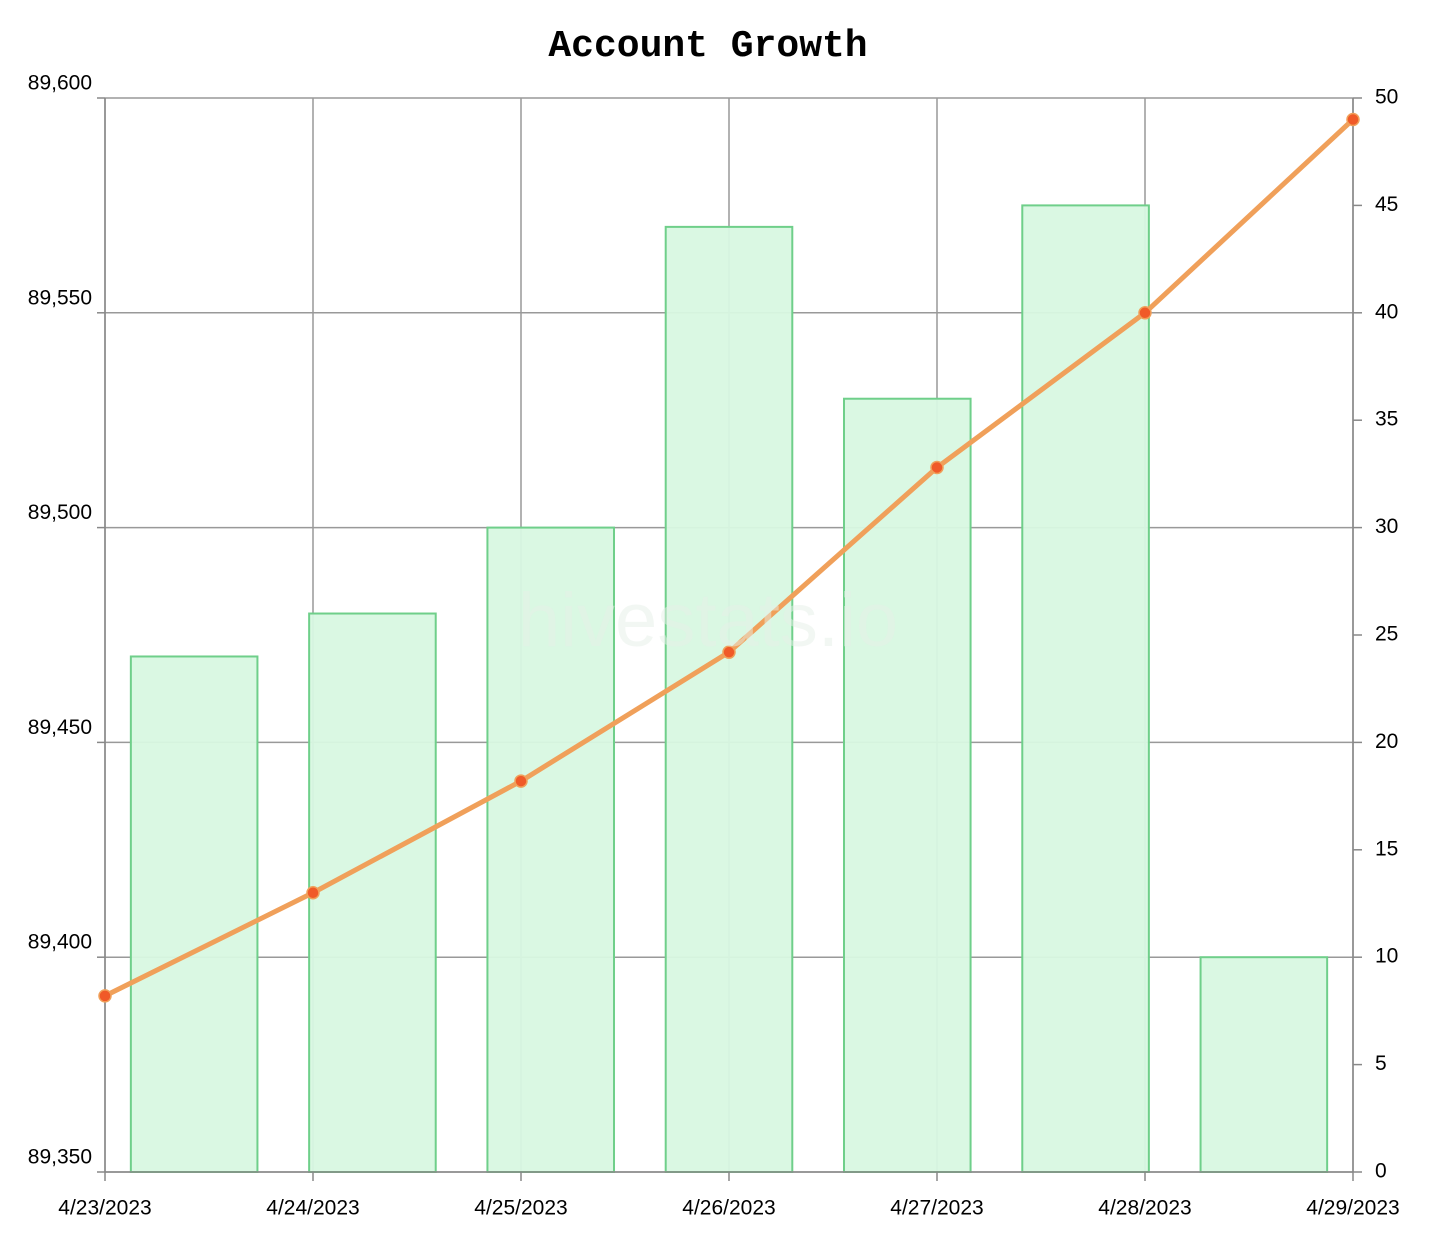 This screenshot has height=1234, width=1430. Describe the element at coordinates (728, 1208) in the screenshot. I see `x-tick-label: 4/26/2023` at that location.